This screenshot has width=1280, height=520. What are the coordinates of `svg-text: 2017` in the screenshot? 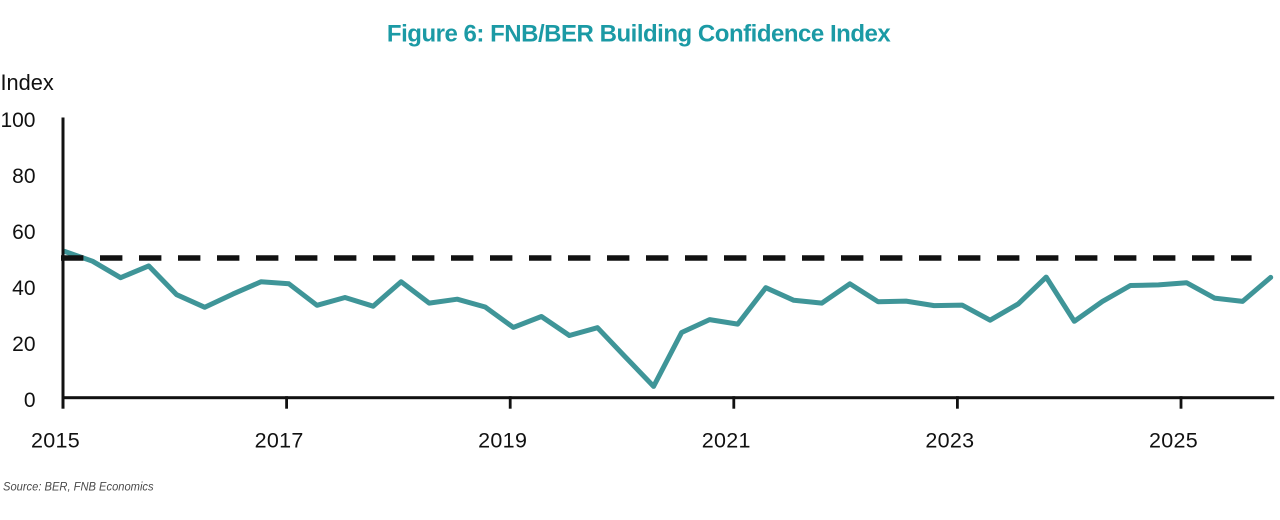 It's located at (279, 441).